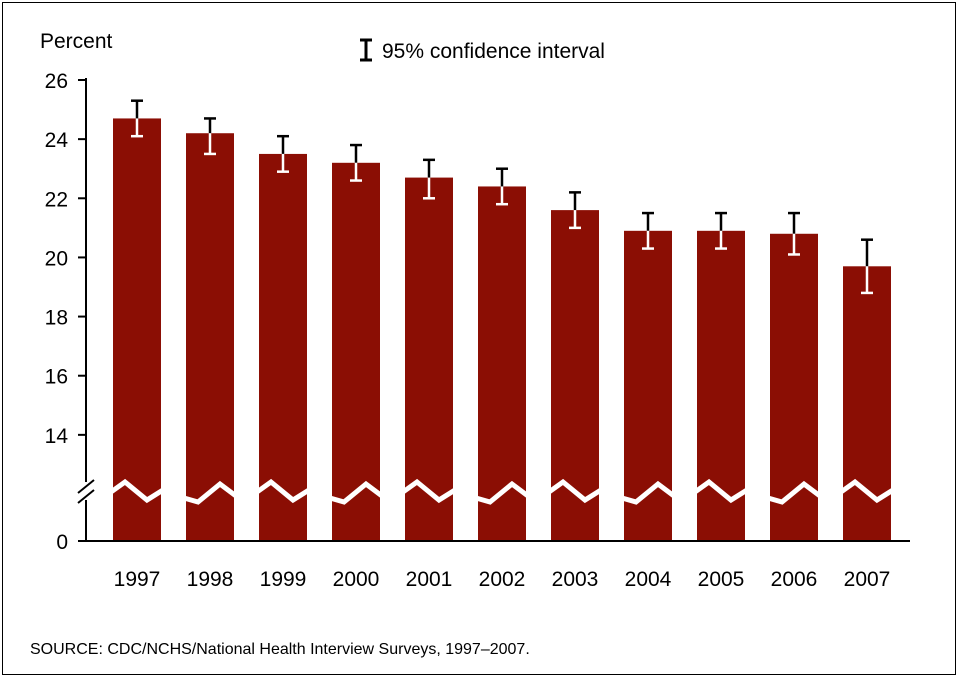 Image resolution: width=960 pixels, height=679 pixels. What do you see at coordinates (57, 140) in the screenshot?
I see `y-tick-label-24: 24` at bounding box center [57, 140].